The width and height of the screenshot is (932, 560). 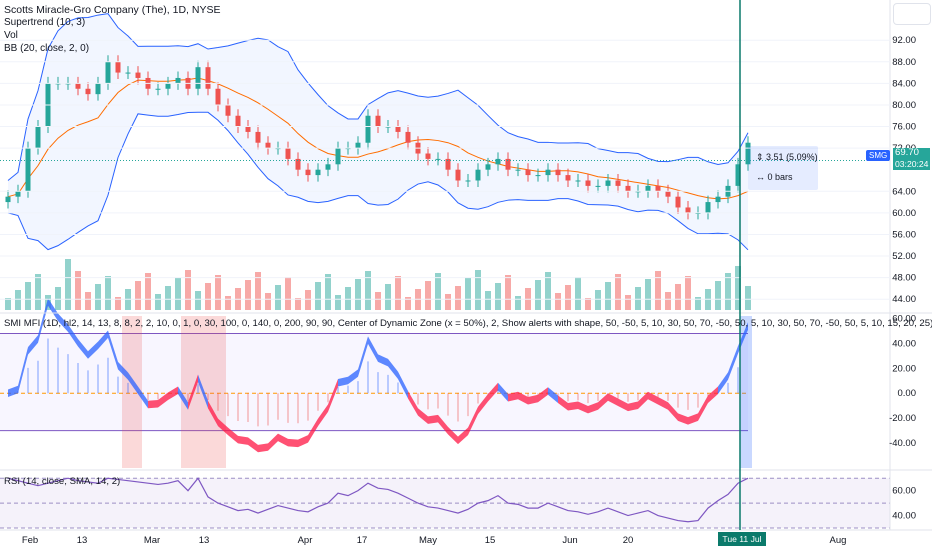 What do you see at coordinates (11, 35) in the screenshot?
I see `volume-legend: Vol` at bounding box center [11, 35].